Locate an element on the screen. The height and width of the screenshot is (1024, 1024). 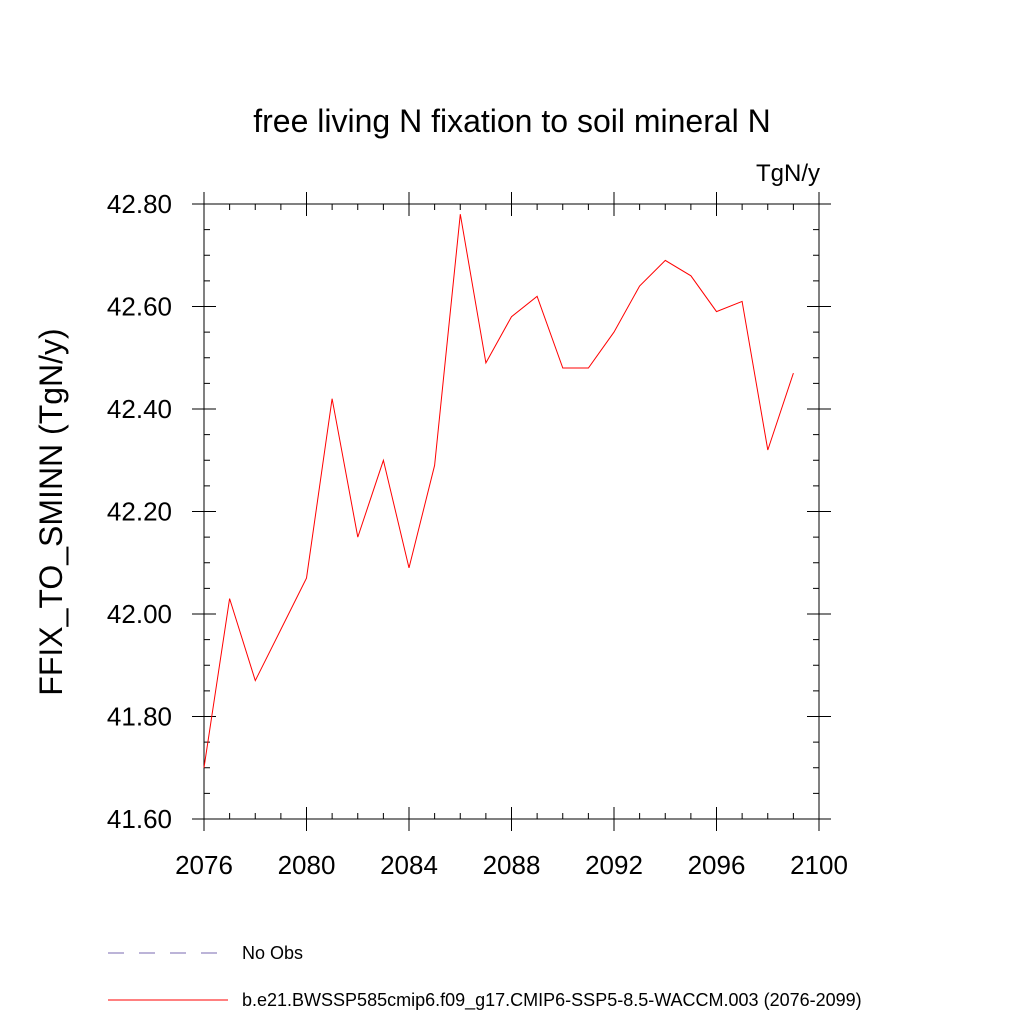
x-tick-label: 2100 is located at coordinates (819, 865).